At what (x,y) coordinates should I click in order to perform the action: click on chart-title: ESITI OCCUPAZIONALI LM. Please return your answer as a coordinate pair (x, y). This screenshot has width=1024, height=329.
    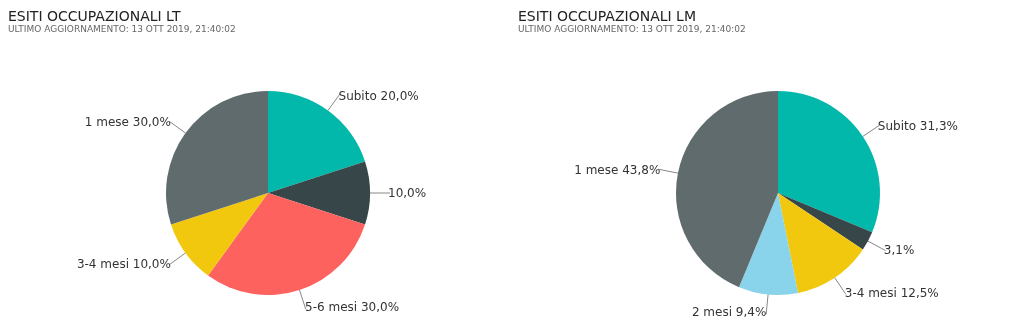
    Looking at the image, I should click on (607, 16).